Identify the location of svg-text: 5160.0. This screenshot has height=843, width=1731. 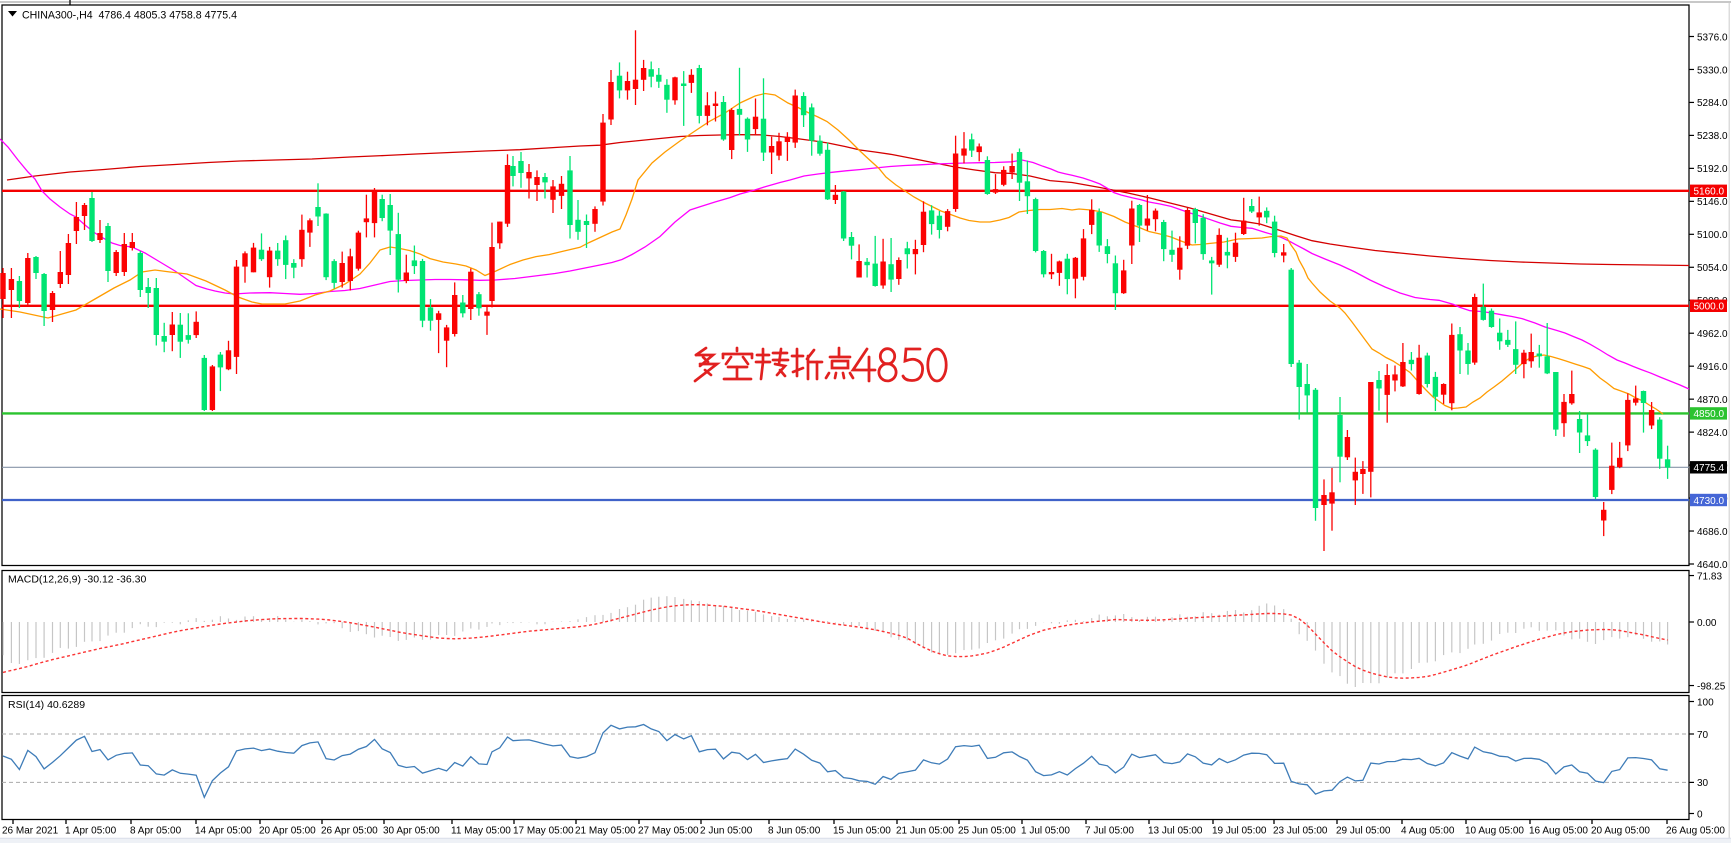
(1709, 192).